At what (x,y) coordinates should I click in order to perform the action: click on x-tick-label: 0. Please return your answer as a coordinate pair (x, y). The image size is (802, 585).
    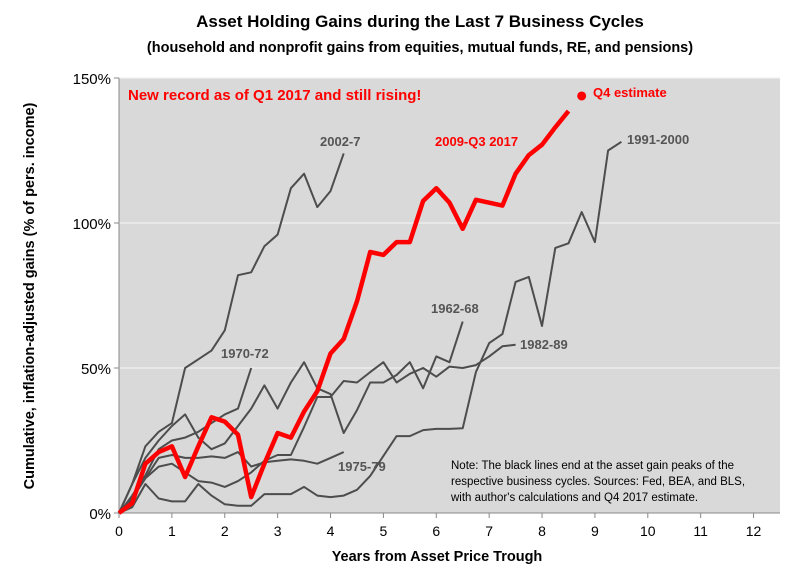
    Looking at the image, I should click on (119, 531).